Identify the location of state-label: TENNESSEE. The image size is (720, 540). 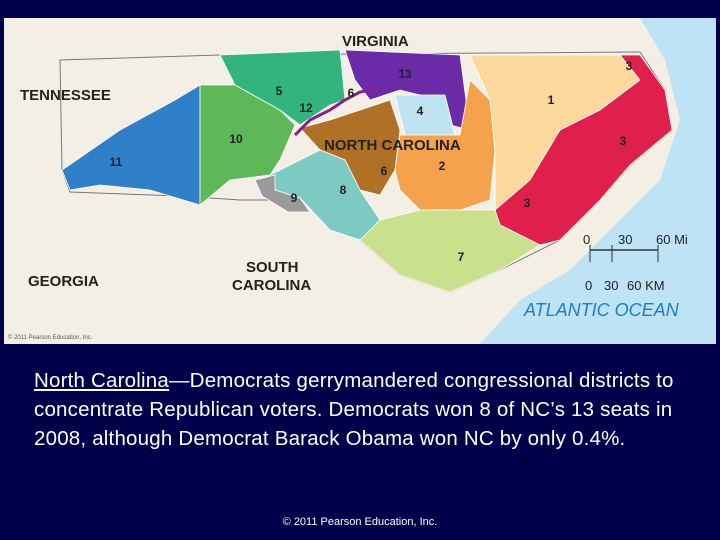
(65, 95).